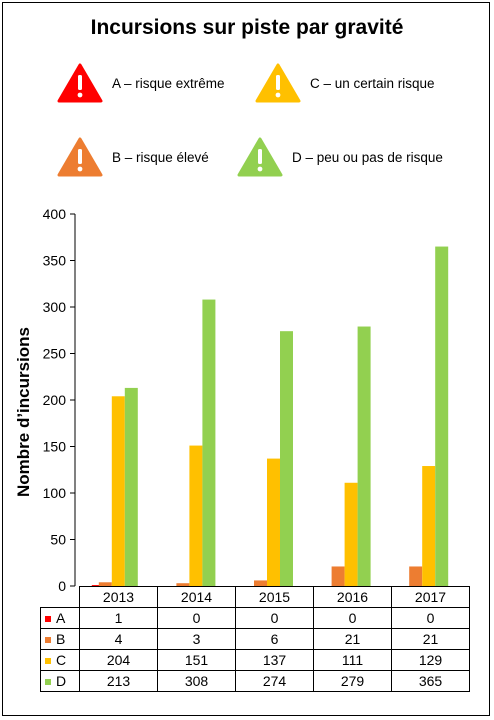 The height and width of the screenshot is (720, 494). I want to click on table-cell: 4, so click(118, 639).